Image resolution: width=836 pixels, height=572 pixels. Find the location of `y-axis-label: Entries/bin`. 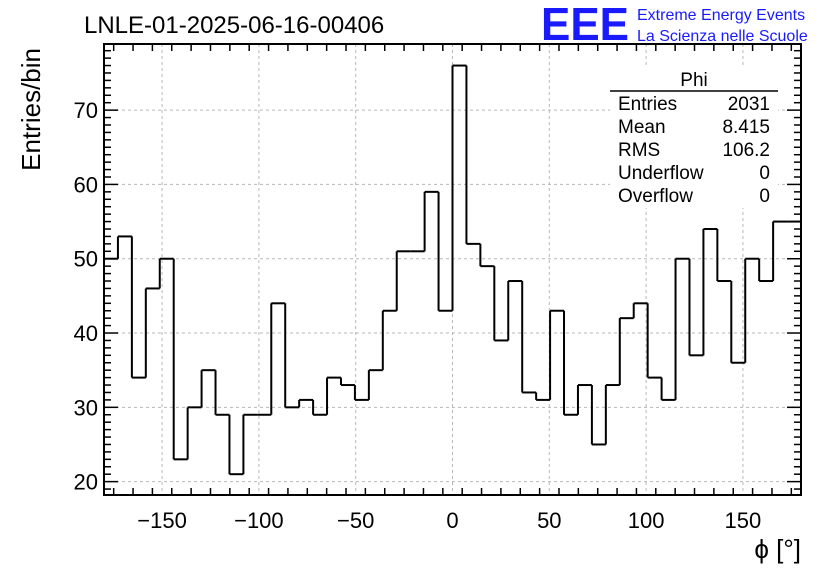

y-axis-label: Entries/bin is located at coordinates (31, 109).